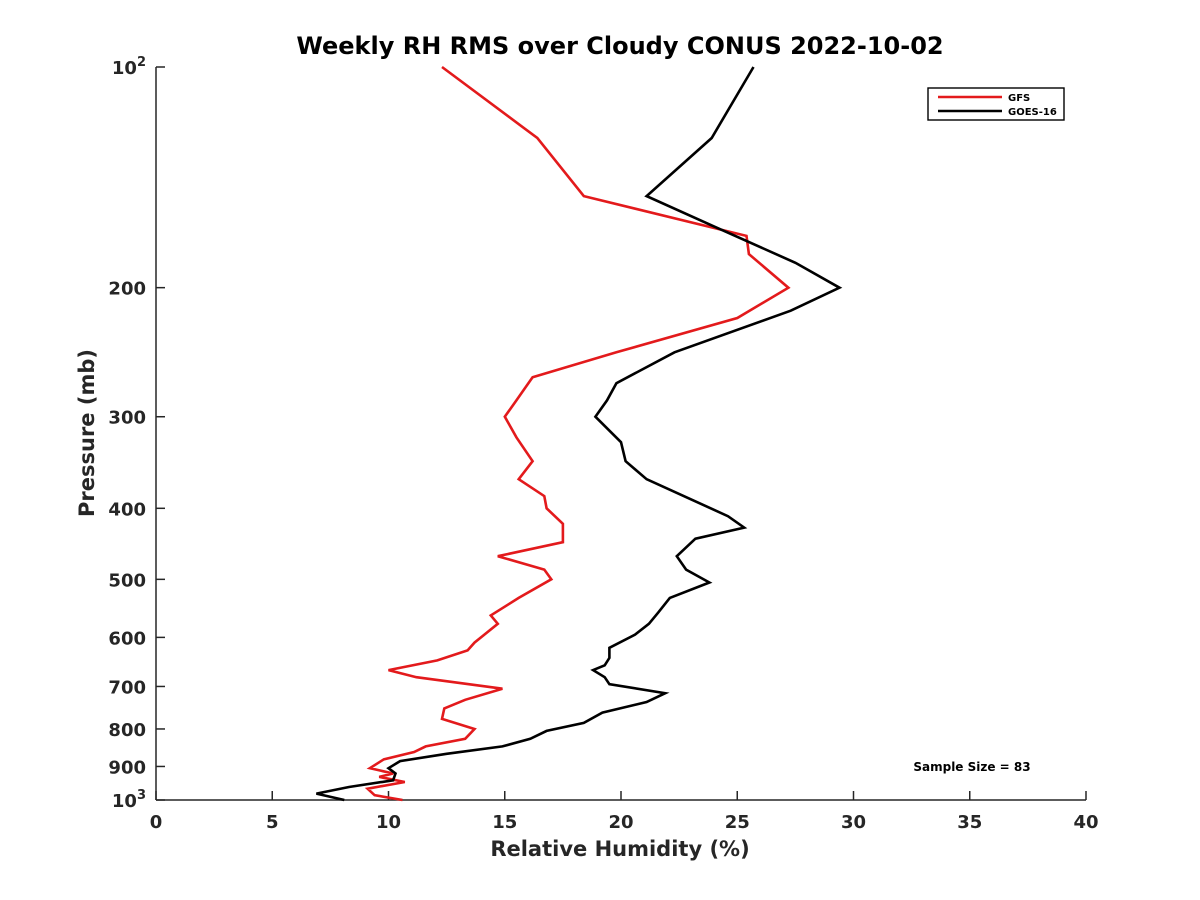 The width and height of the screenshot is (1200, 900). Describe the element at coordinates (969, 822) in the screenshot. I see `x-tick-label-7: 35` at that location.